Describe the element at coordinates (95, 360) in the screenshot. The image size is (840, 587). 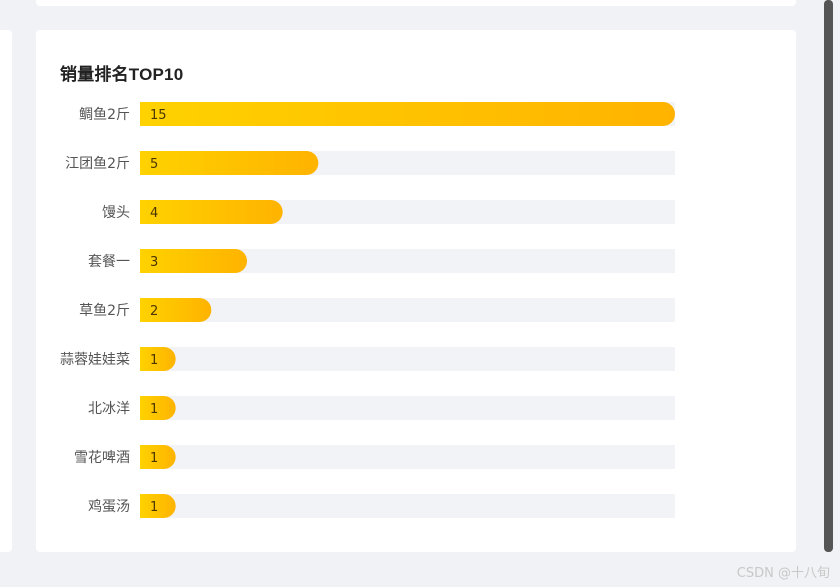
I see `category-label: 蒜蓉娃娃菜` at that location.